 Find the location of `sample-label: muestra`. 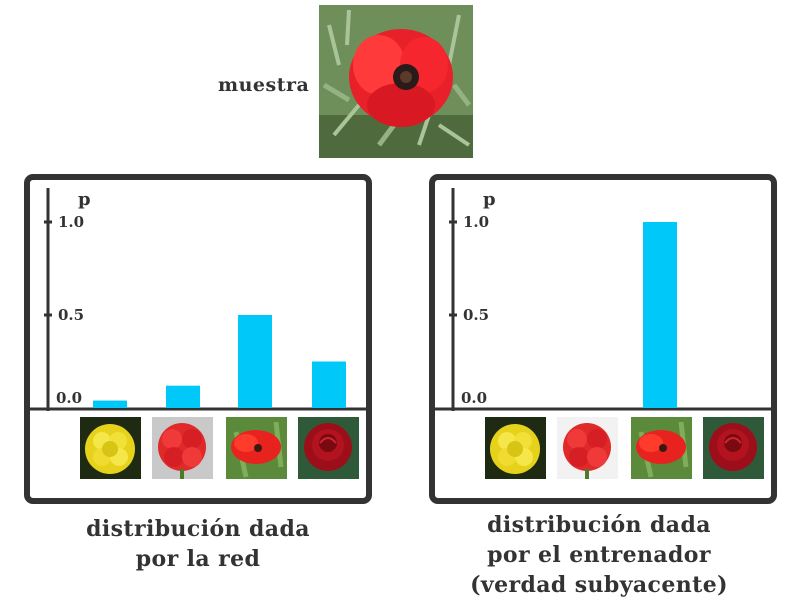

sample-label: muestra is located at coordinates (264, 85).